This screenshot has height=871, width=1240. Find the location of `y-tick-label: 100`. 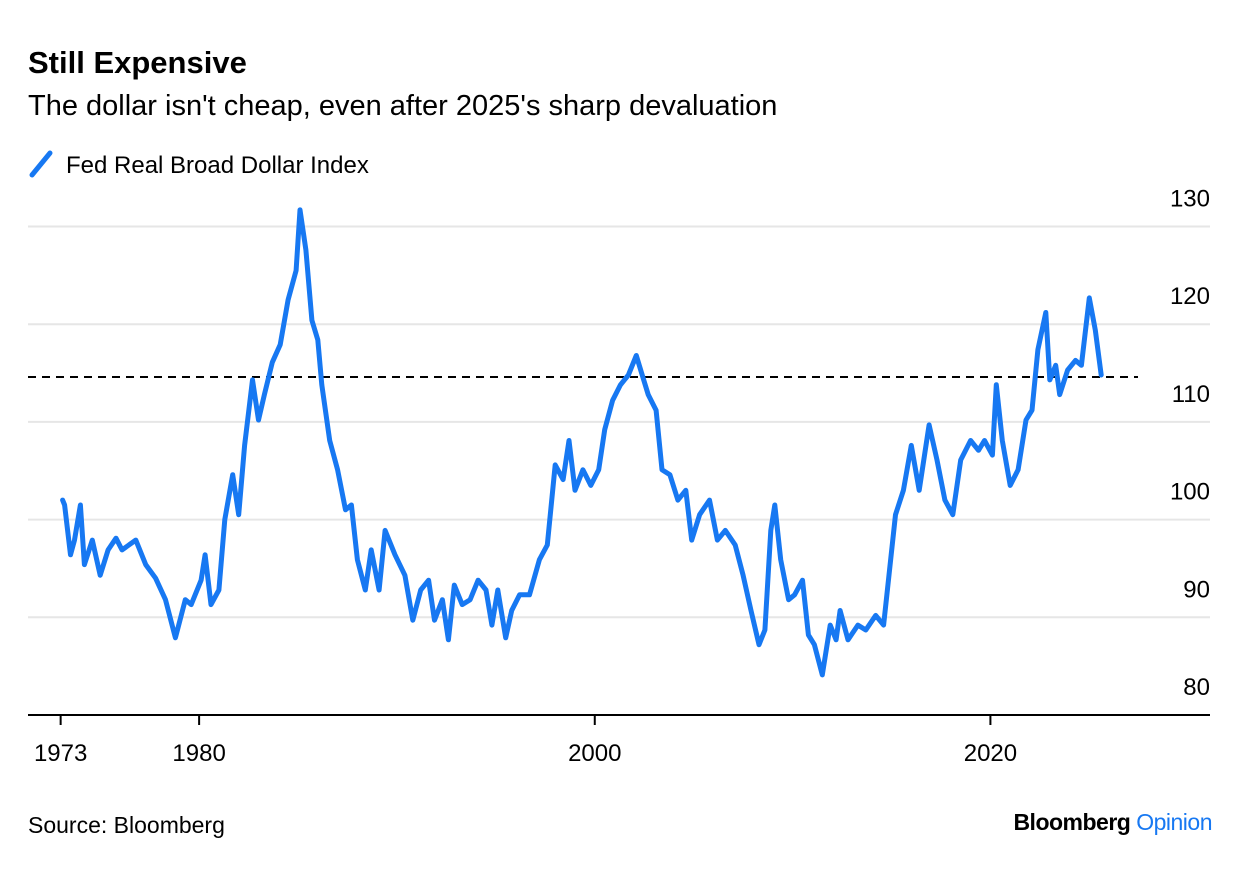

y-tick-label: 100 is located at coordinates (1190, 492).